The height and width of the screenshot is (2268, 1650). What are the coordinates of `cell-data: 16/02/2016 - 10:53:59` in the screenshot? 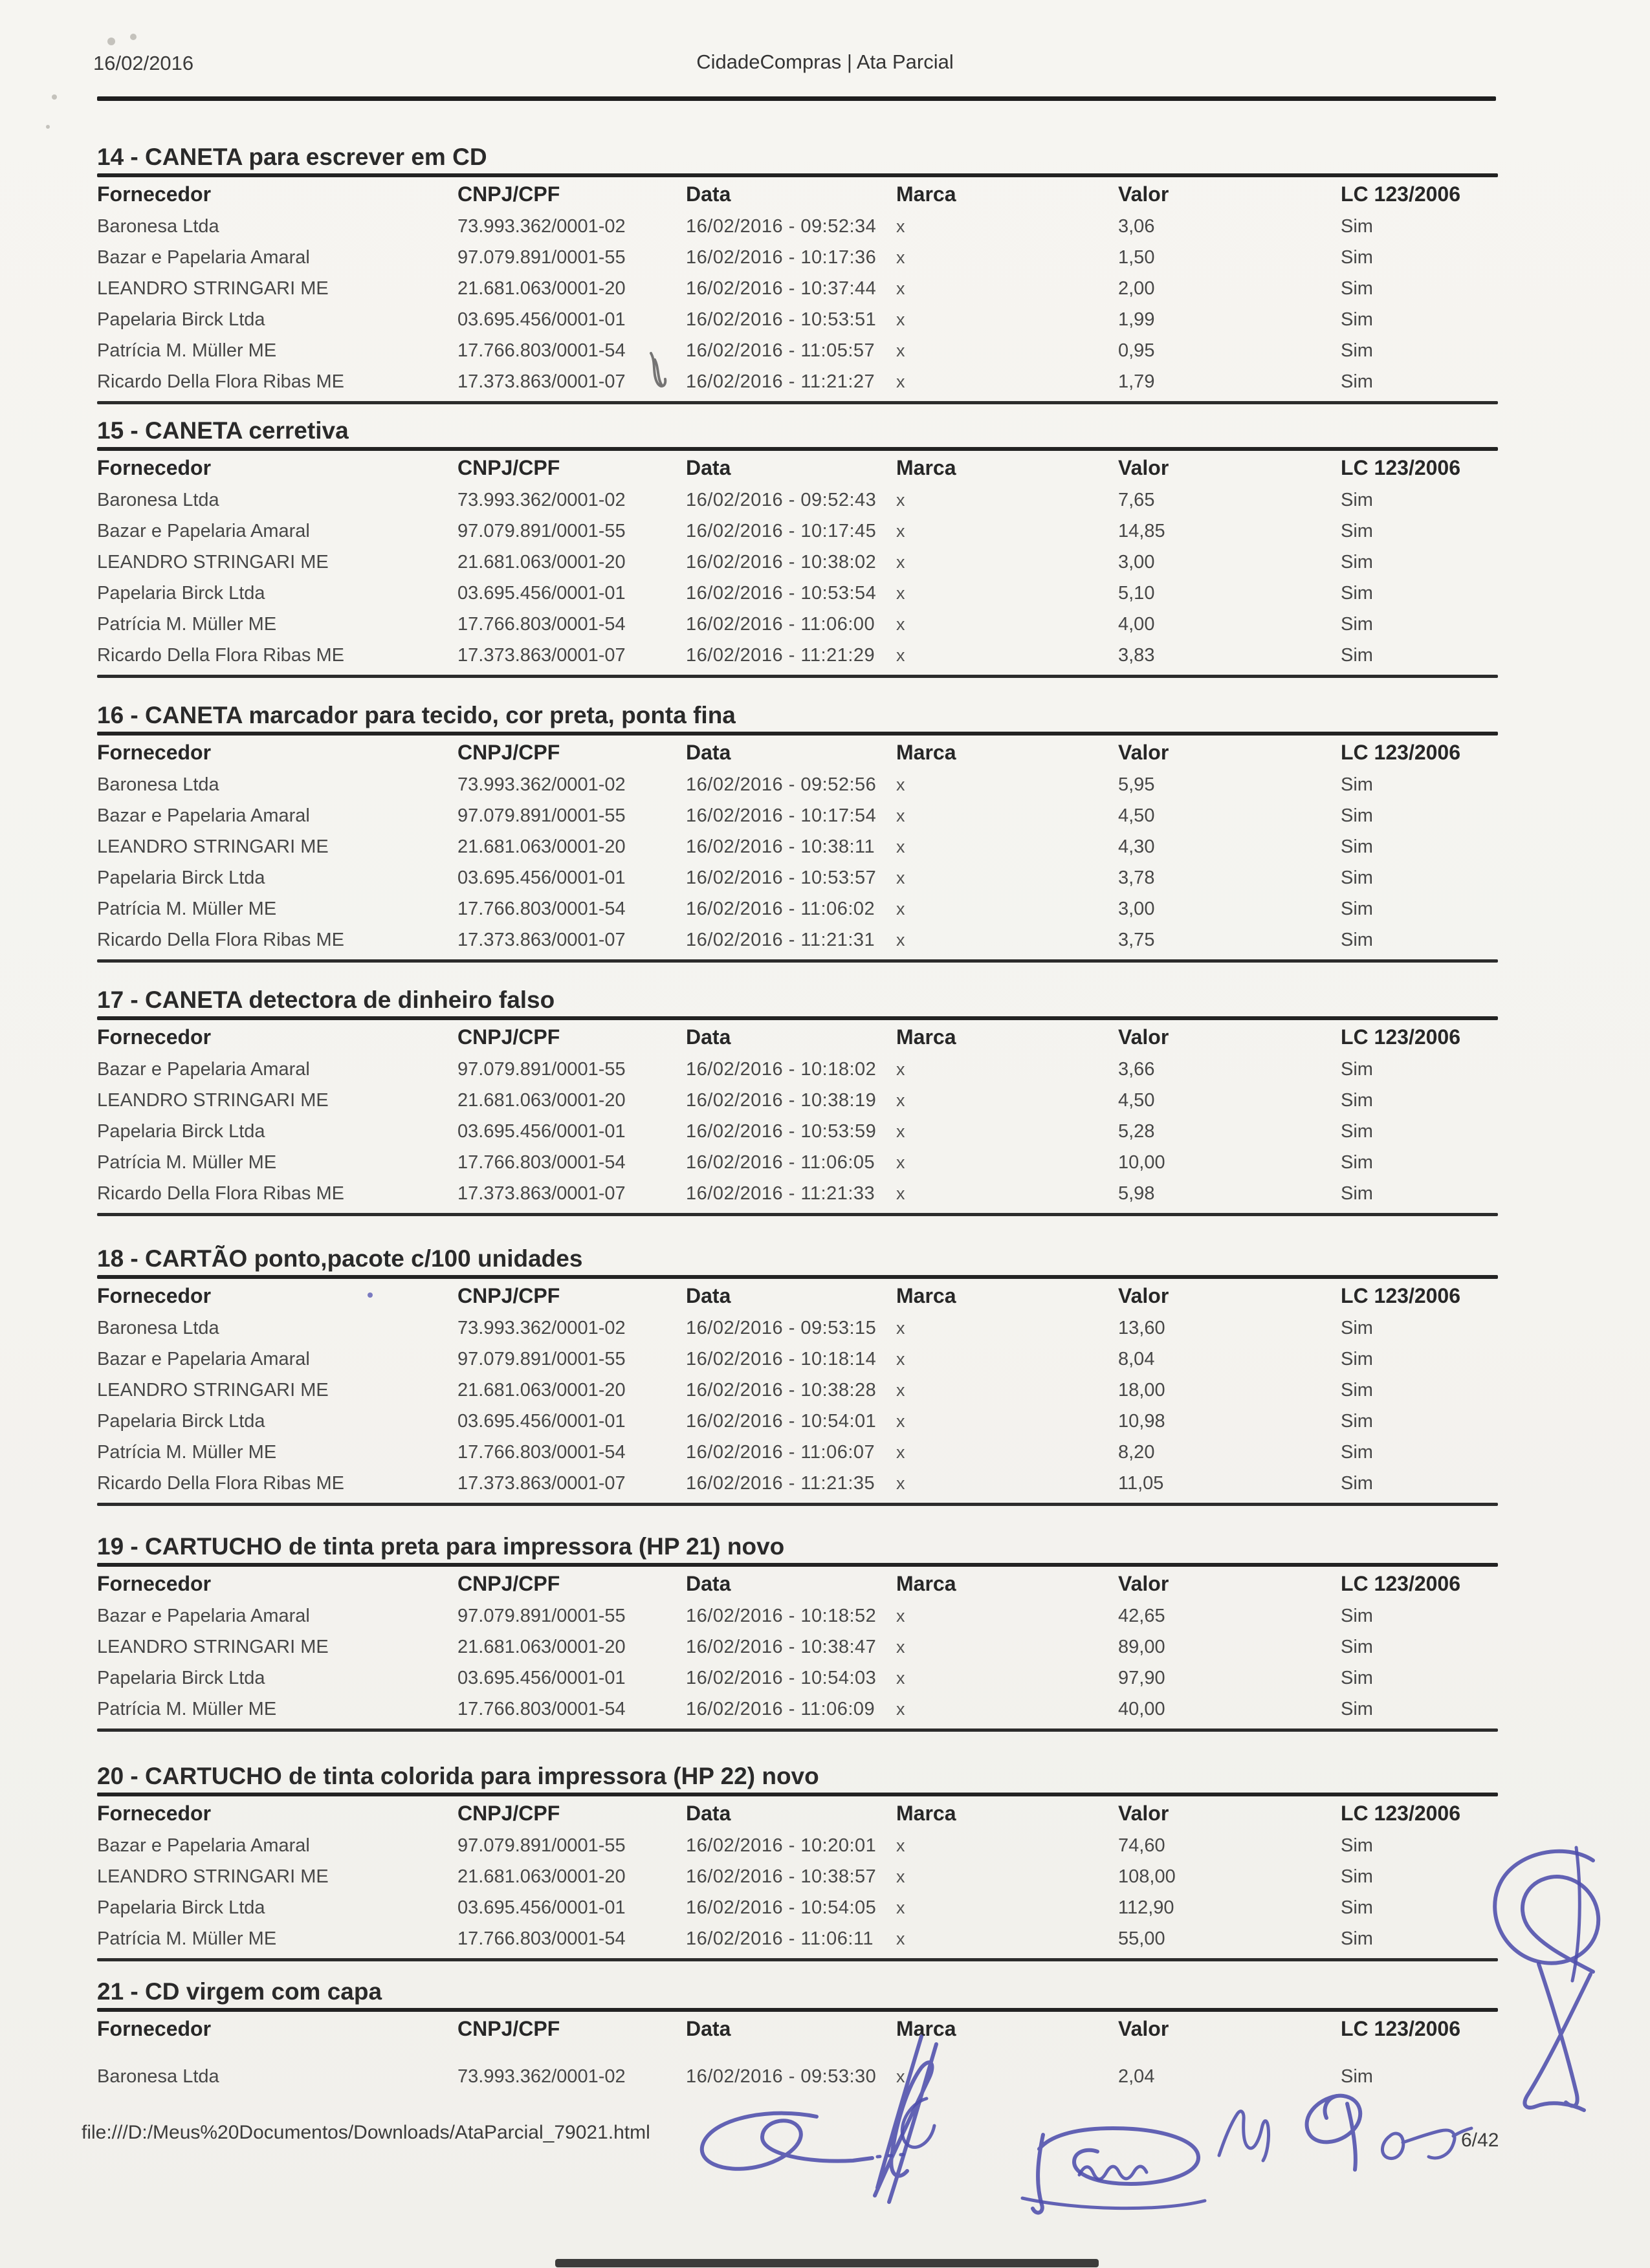 It's located at (781, 1131).